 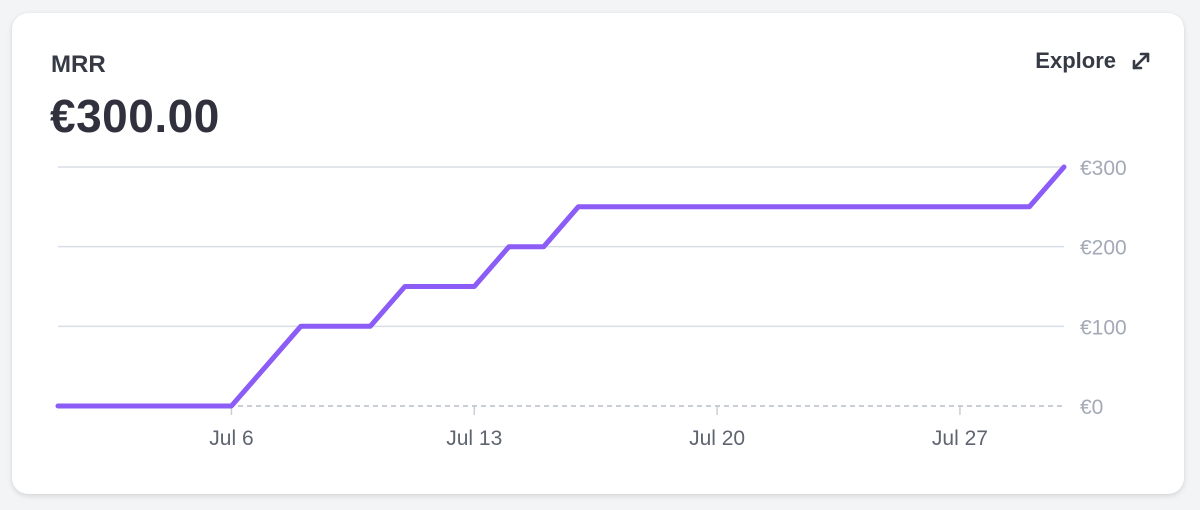 I want to click on x-tick-label: Jul 27, so click(x=960, y=438).